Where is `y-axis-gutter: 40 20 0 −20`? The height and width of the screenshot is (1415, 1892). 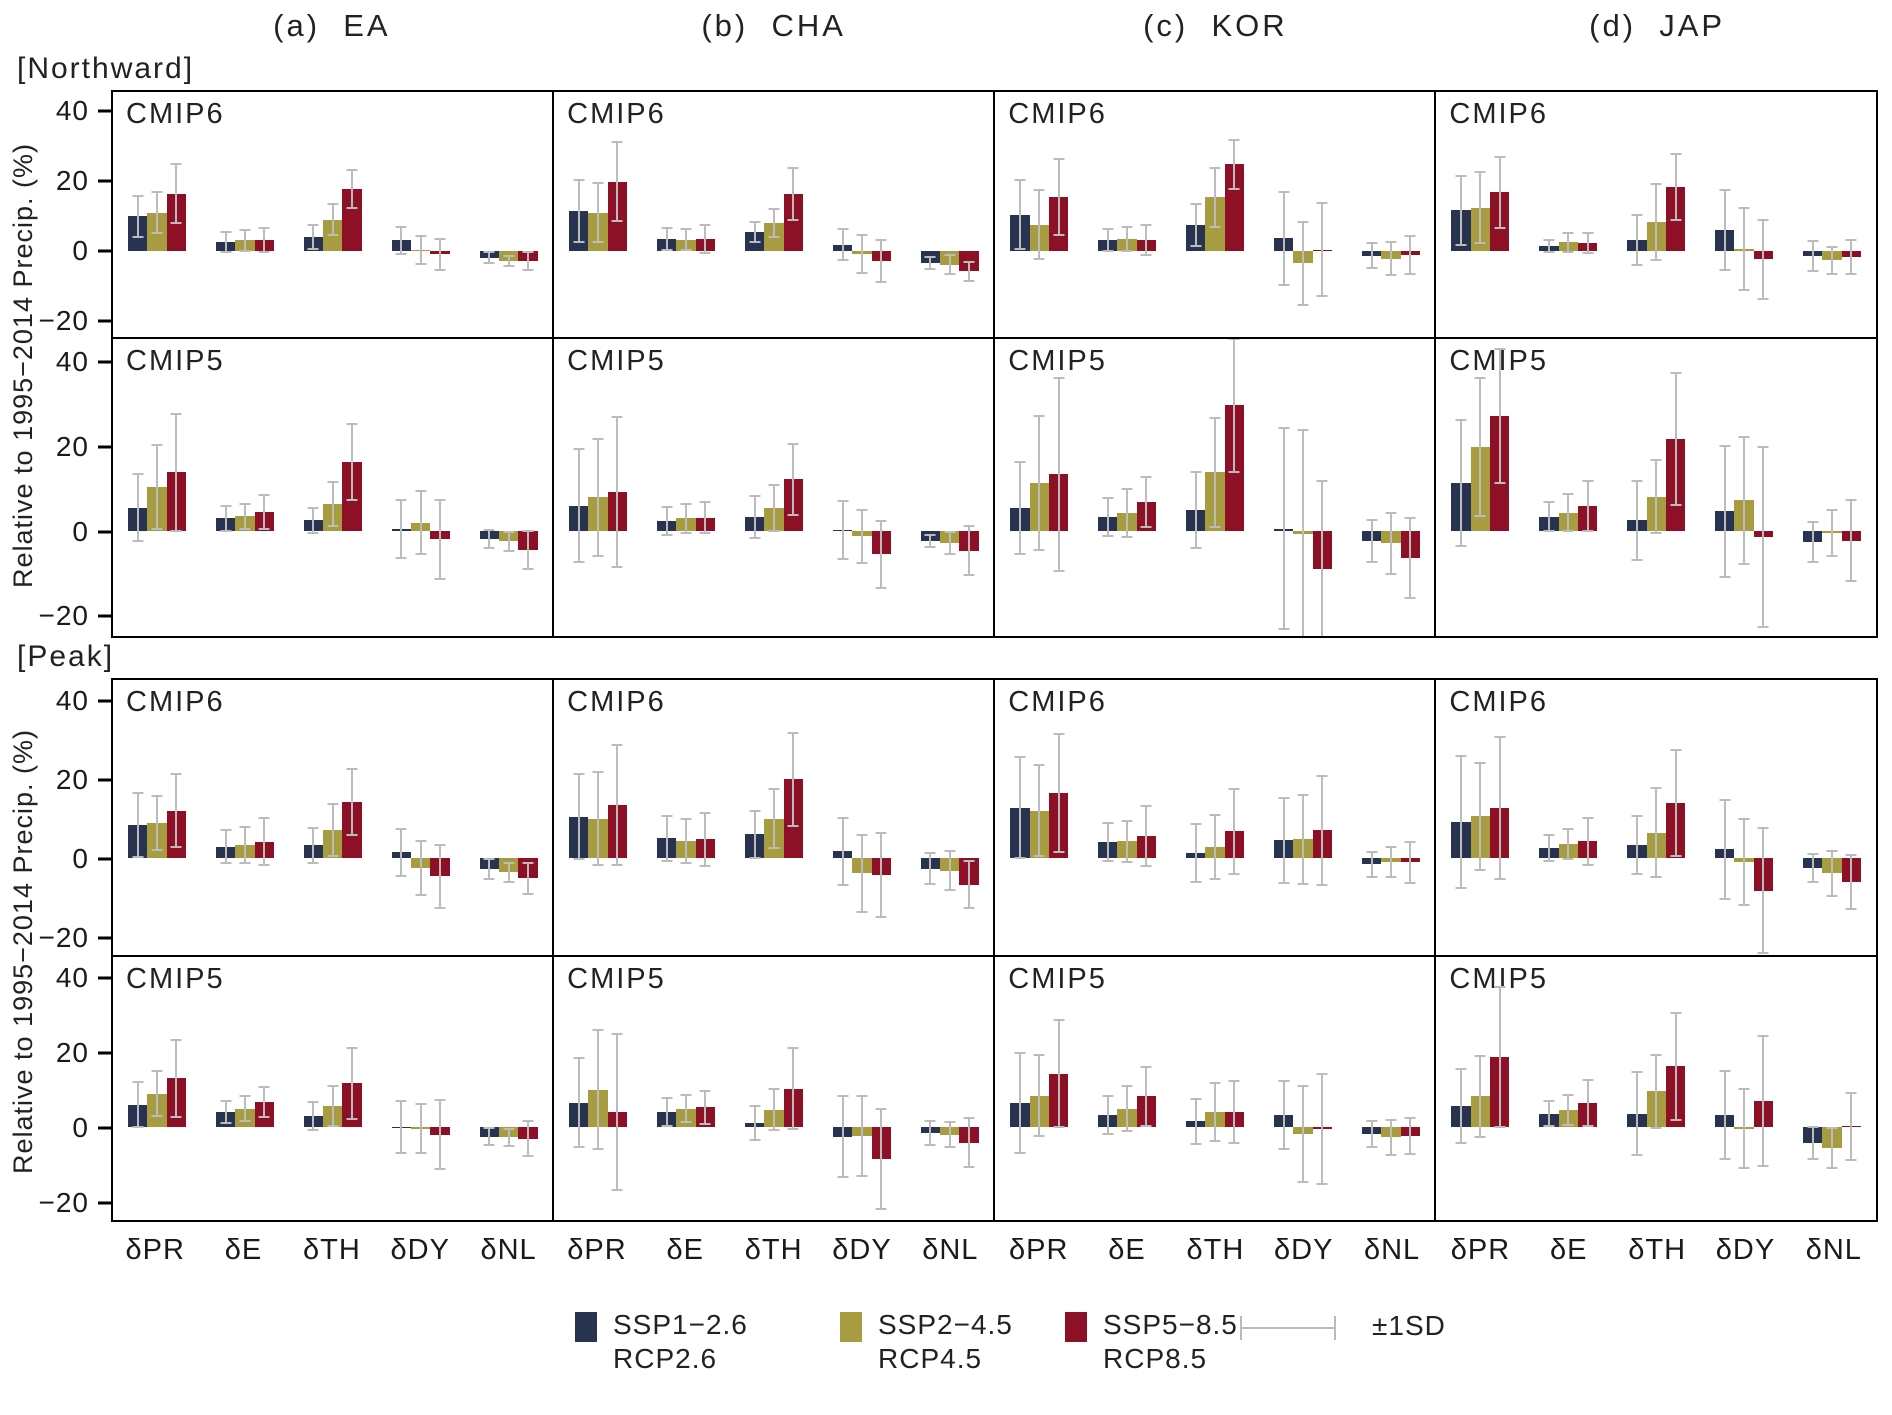 y-axis-gutter: 40 20 0 −20 is located at coordinates (55, 487).